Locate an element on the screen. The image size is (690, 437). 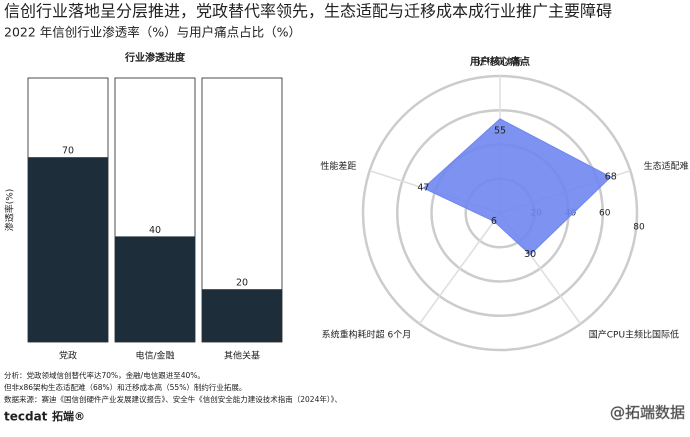
r-tick-label: 60 is located at coordinates (605, 214).